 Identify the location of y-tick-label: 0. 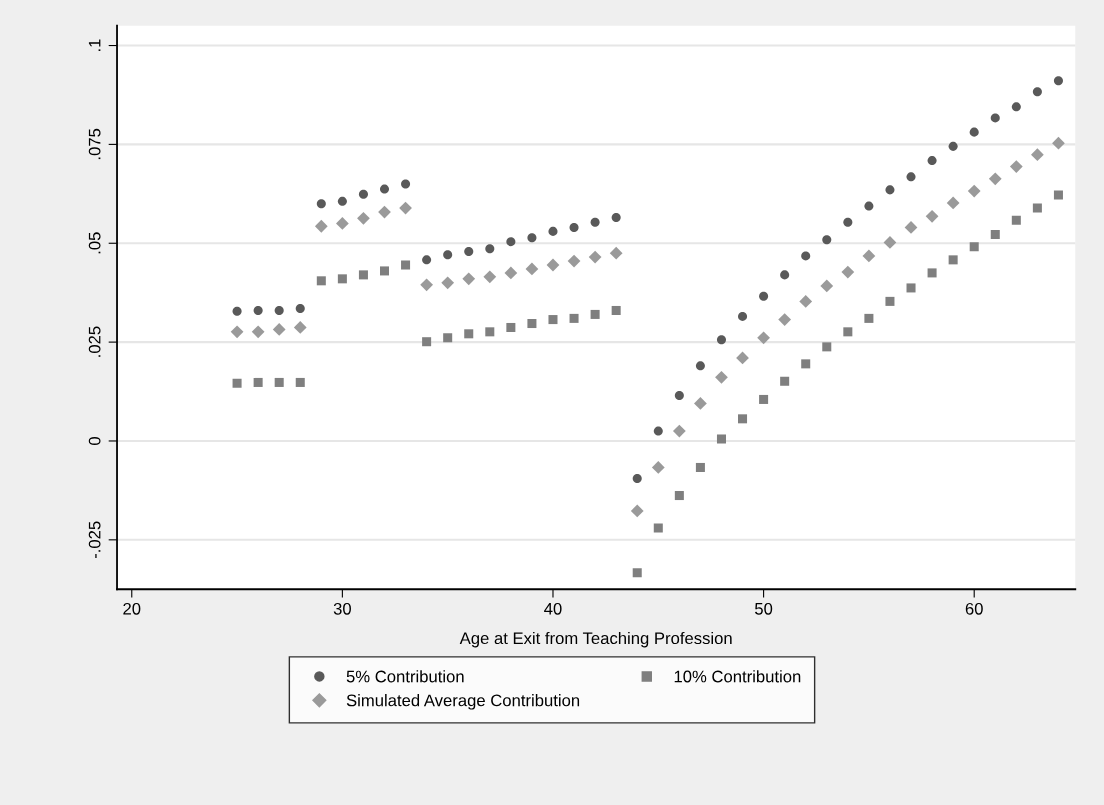
(94, 440).